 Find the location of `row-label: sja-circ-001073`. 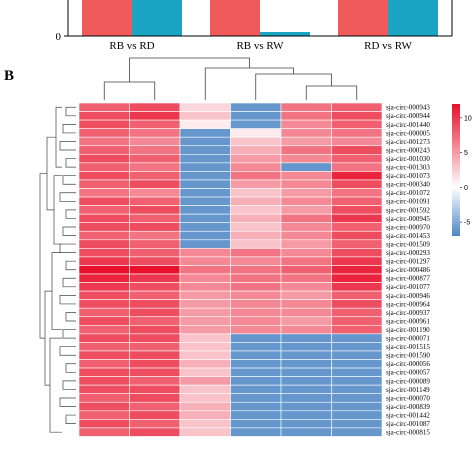

row-label: sja-circ-001073 is located at coordinates (408, 176).